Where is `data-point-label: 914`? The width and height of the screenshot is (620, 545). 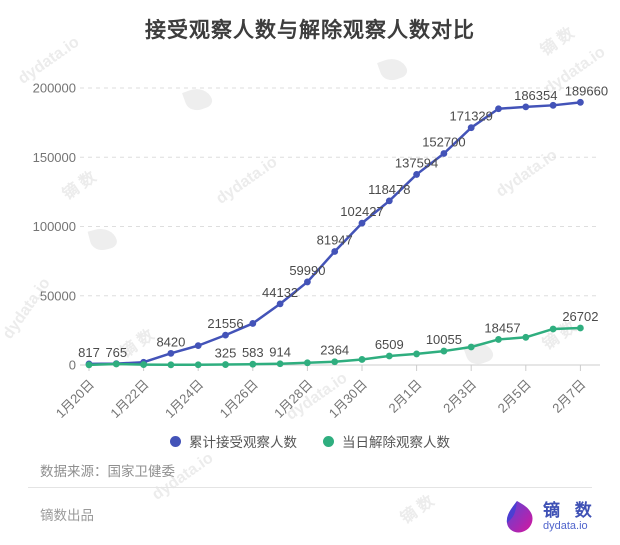
data-point-label: 914 is located at coordinates (280, 352).